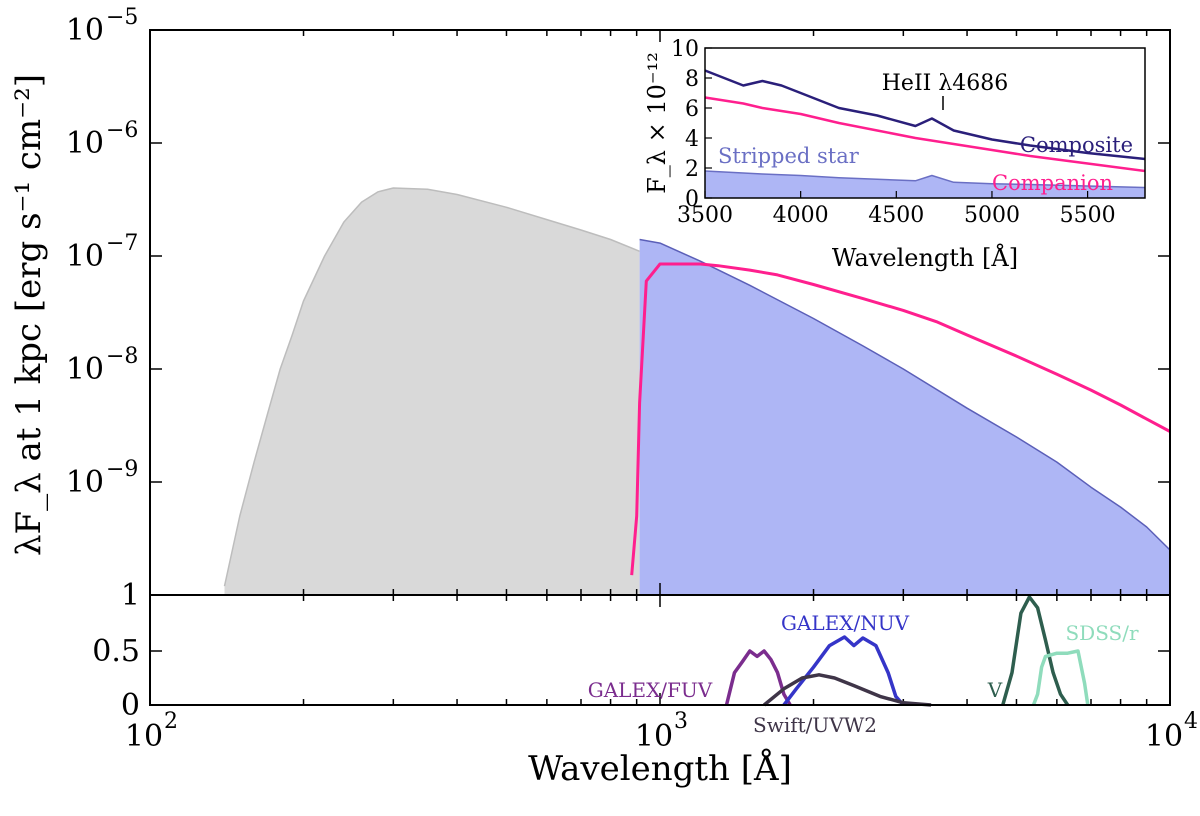 The width and height of the screenshot is (1200, 816). I want to click on inset-series-label: Stripped star, so click(789, 156).